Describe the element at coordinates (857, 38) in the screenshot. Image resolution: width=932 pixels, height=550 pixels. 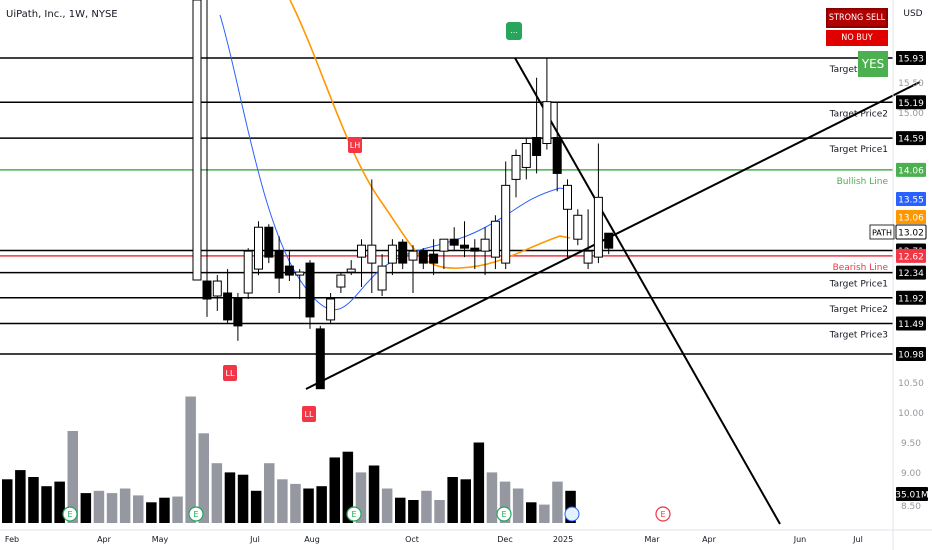
I see `no-buy-signal: NO BUY` at that location.